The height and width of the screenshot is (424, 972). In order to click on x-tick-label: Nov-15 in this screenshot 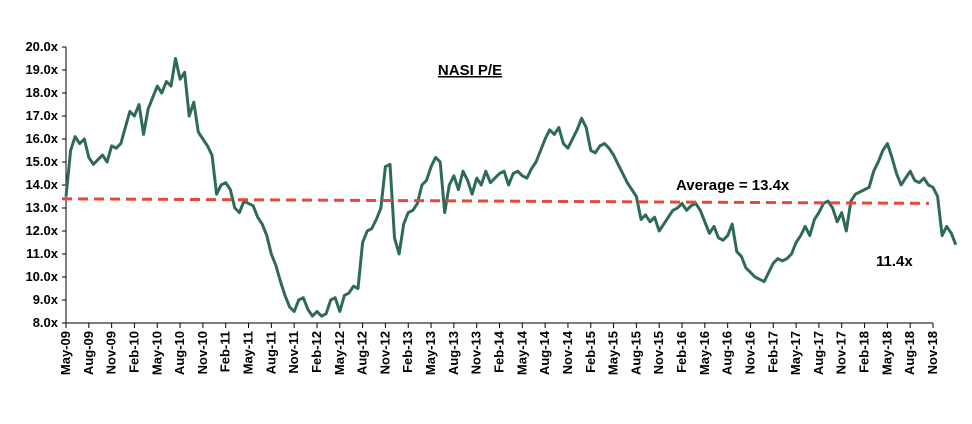, I will do `click(658, 352)`.